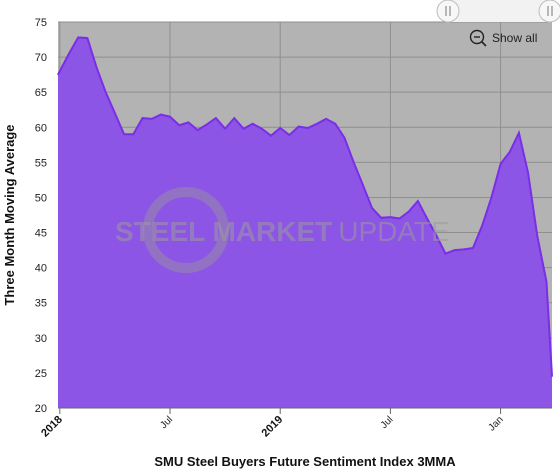 The width and height of the screenshot is (560, 473). I want to click on watermark-logo-icon, so click(186, 230).